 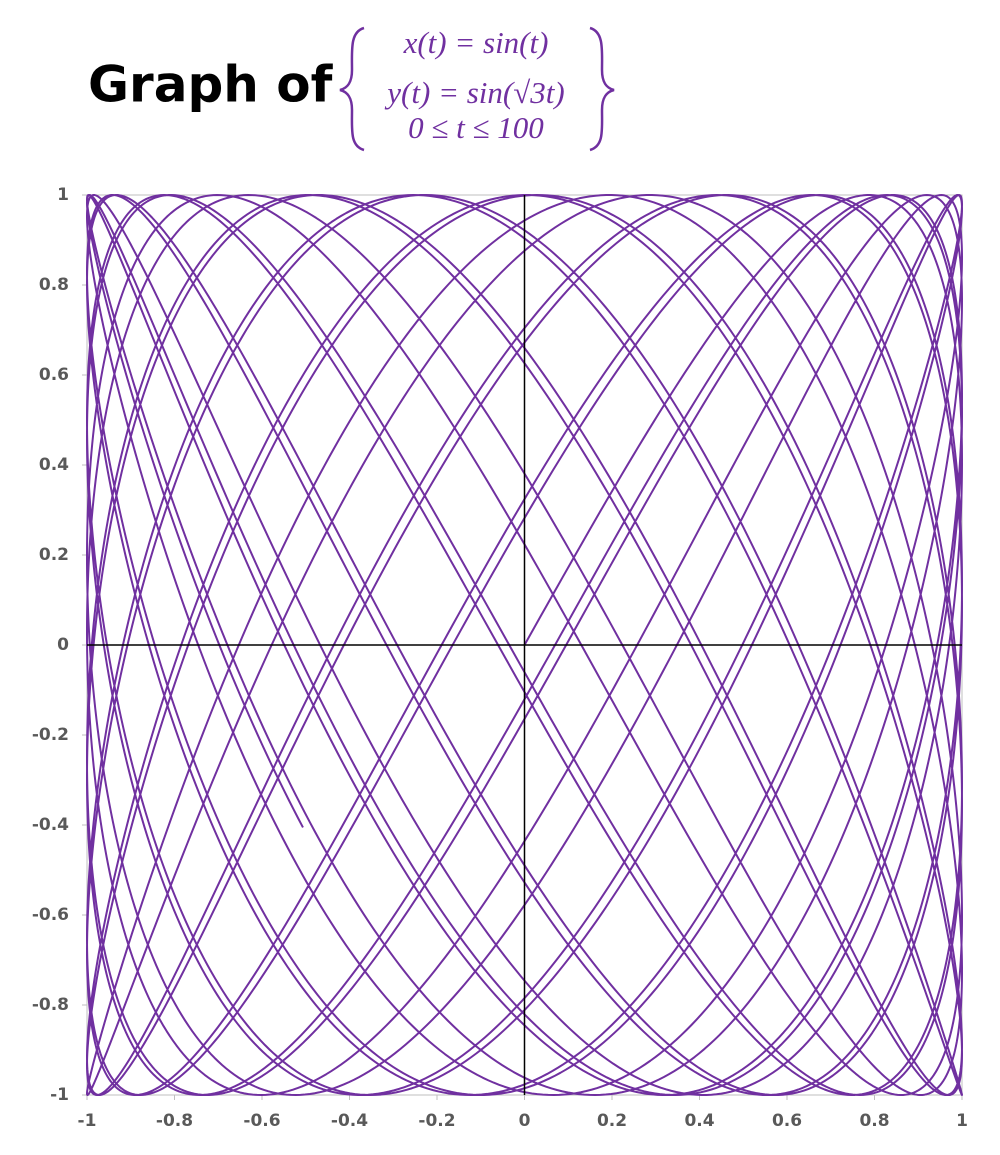 I want to click on equation: 0 ≤ t ≤ 100, so click(x=476, y=127).